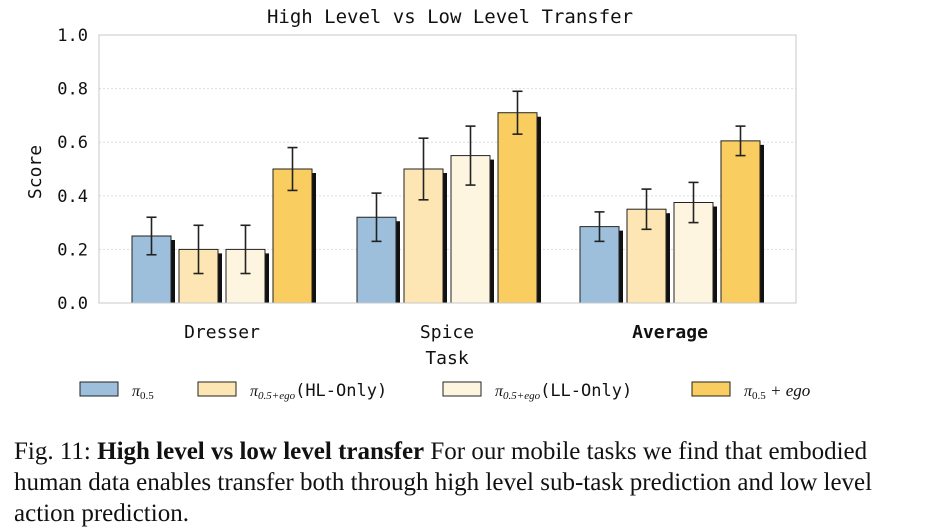 This screenshot has height=530, width=941. I want to click on legend-item: π0.5 + ego, so click(750, 391).